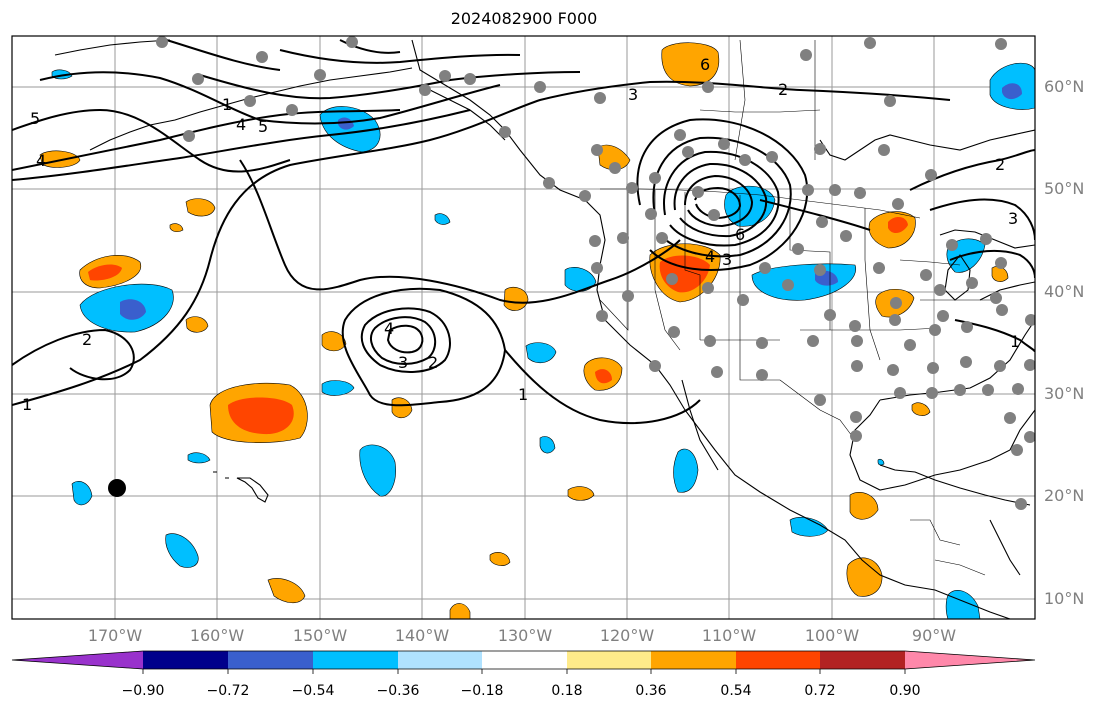 The image size is (1105, 712). Describe the element at coordinates (313, 691) in the screenshot. I see `colorbar-tick-label: −0.54` at that location.